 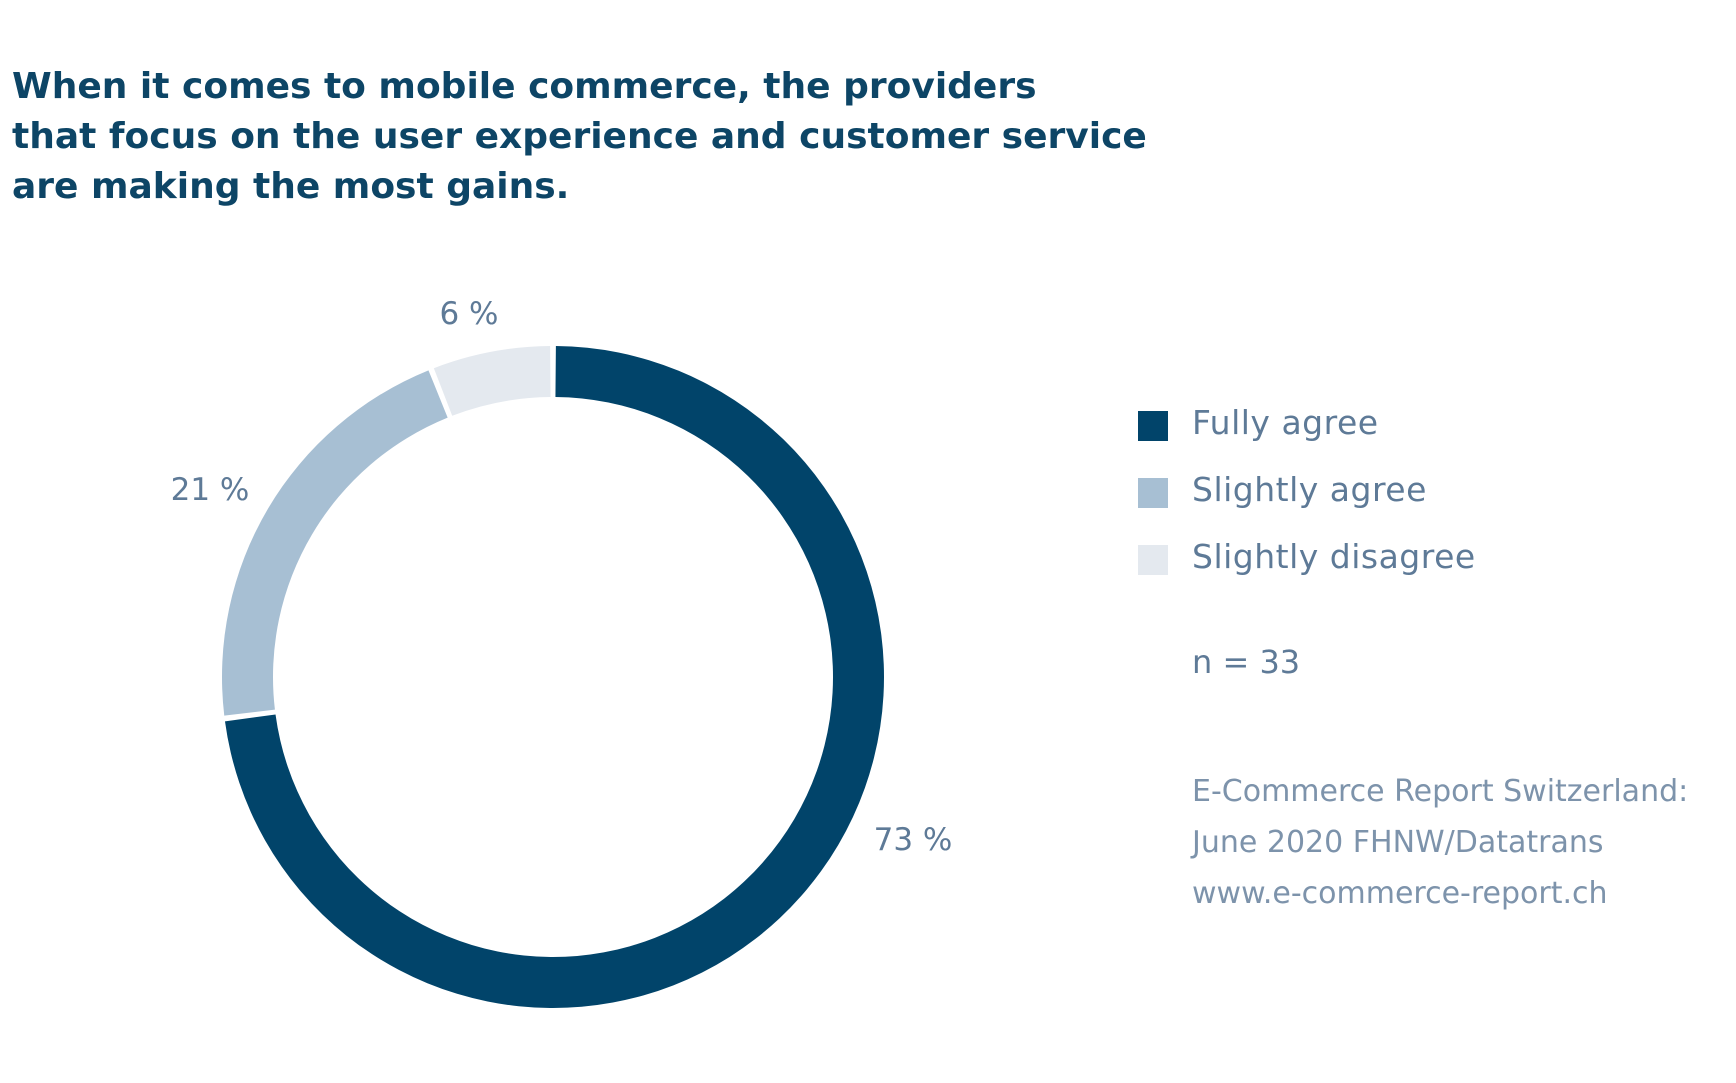 What do you see at coordinates (1309, 489) in the screenshot?
I see `legend-label: Slightly agree` at bounding box center [1309, 489].